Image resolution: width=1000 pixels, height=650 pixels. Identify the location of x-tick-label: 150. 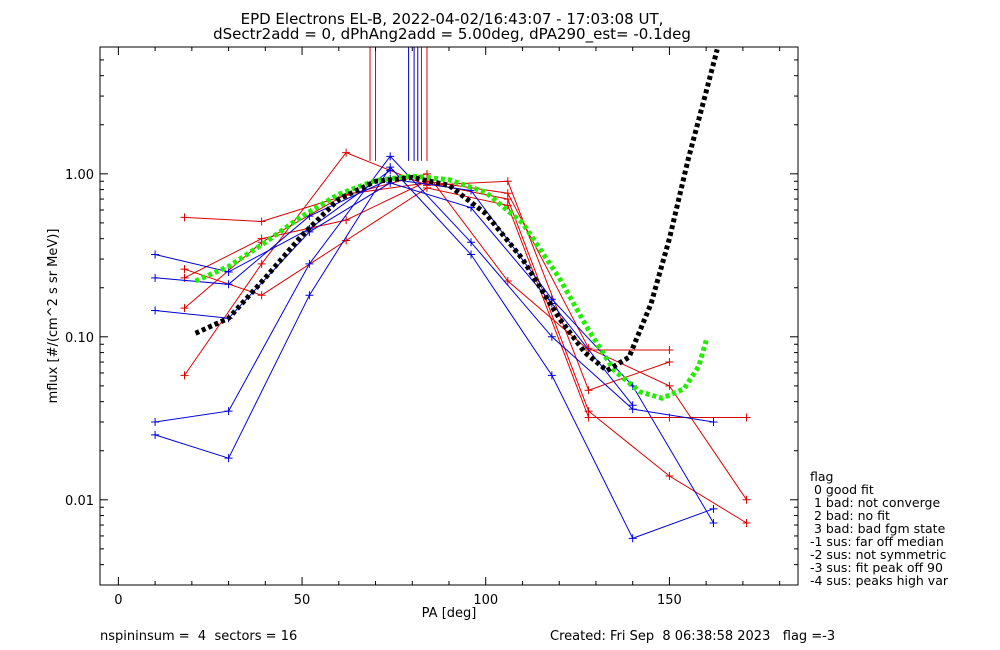
(669, 600).